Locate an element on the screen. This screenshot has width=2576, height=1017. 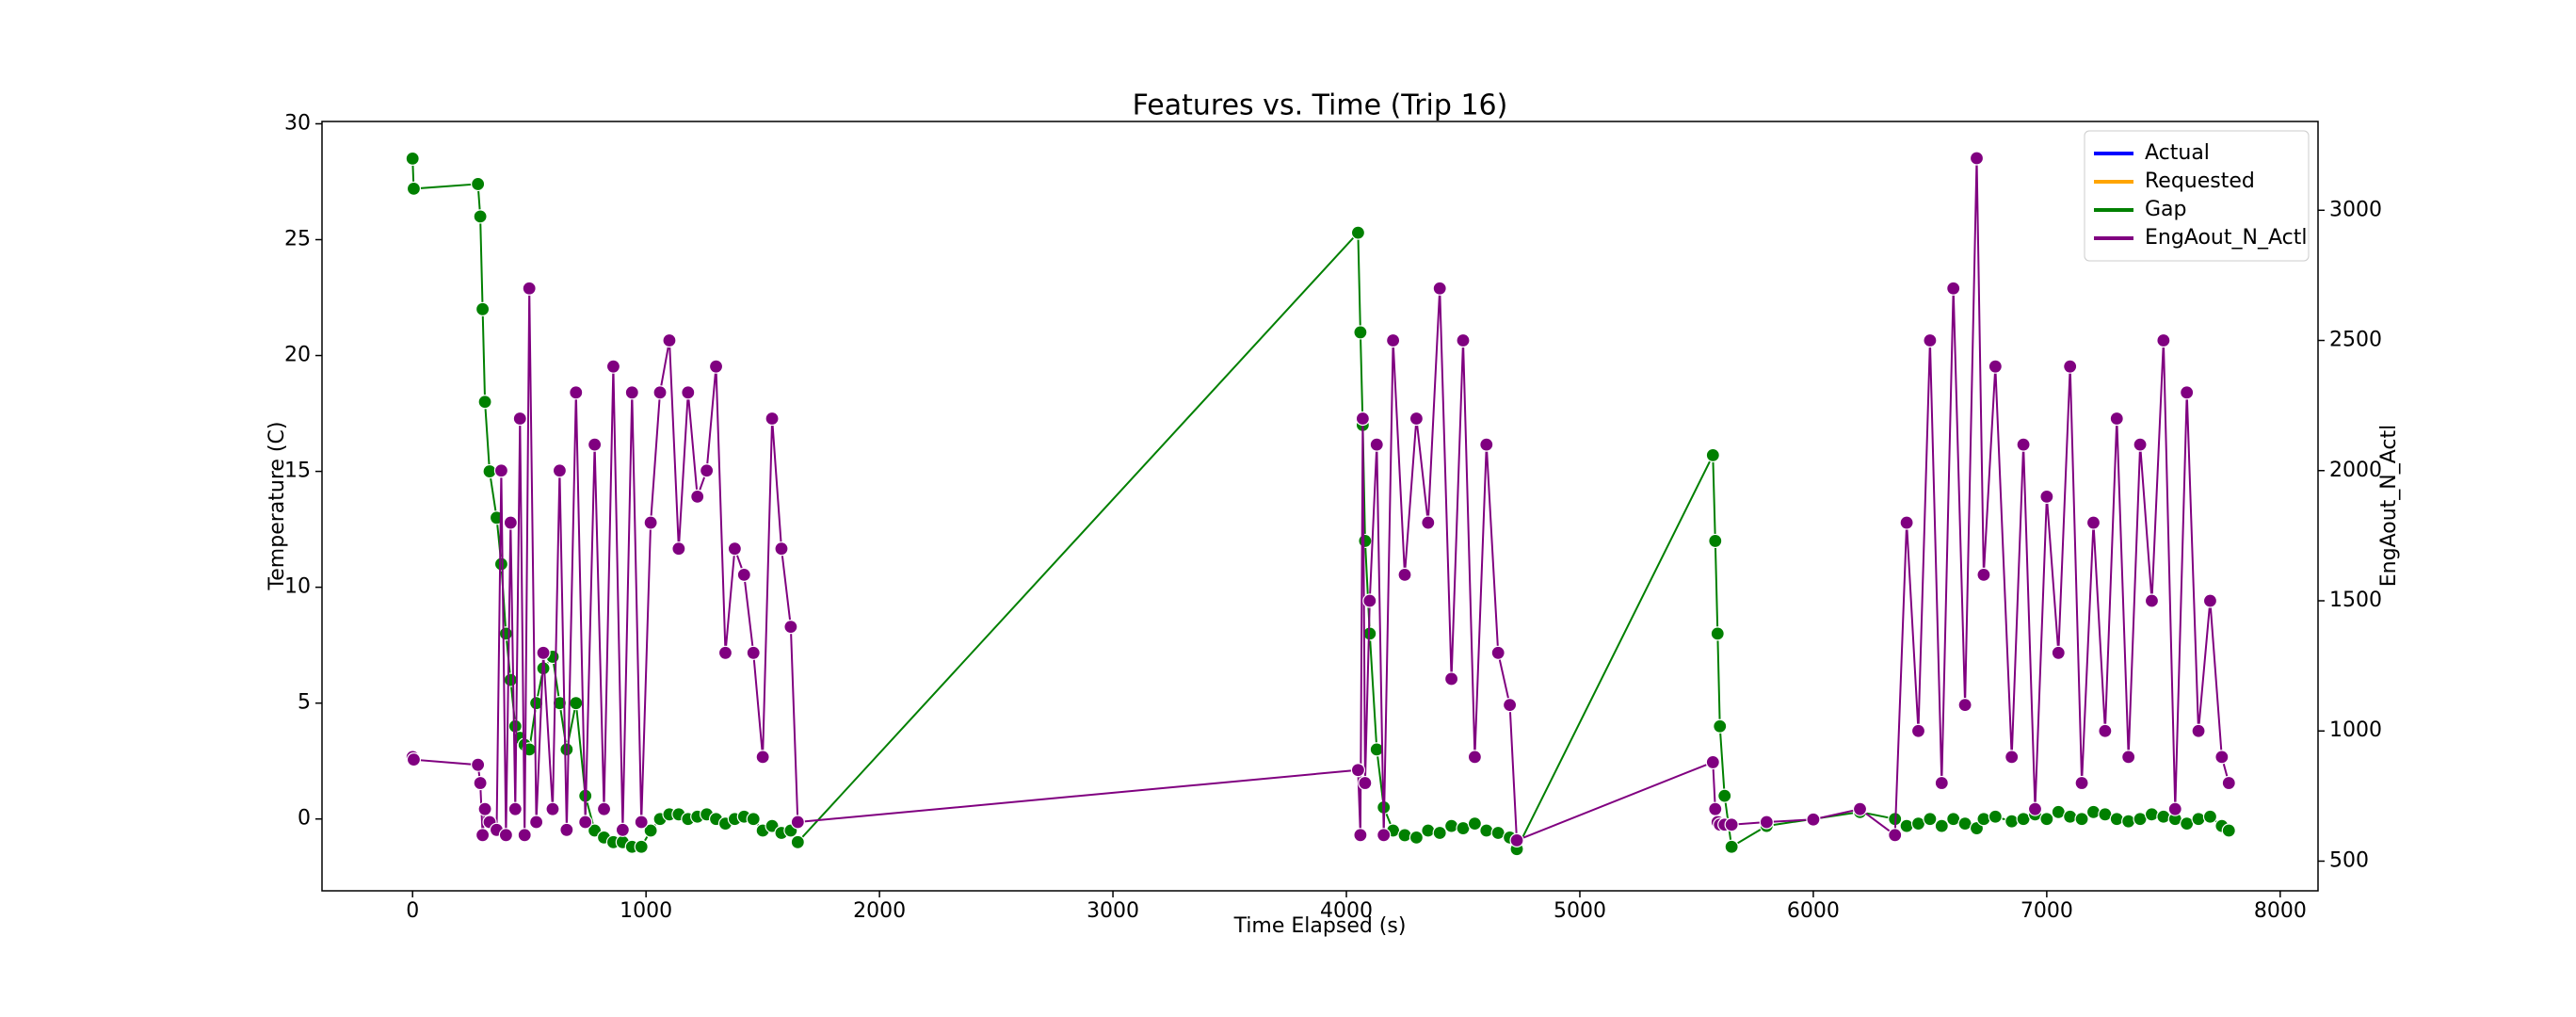
x-tick-label: 0 is located at coordinates (412, 911).